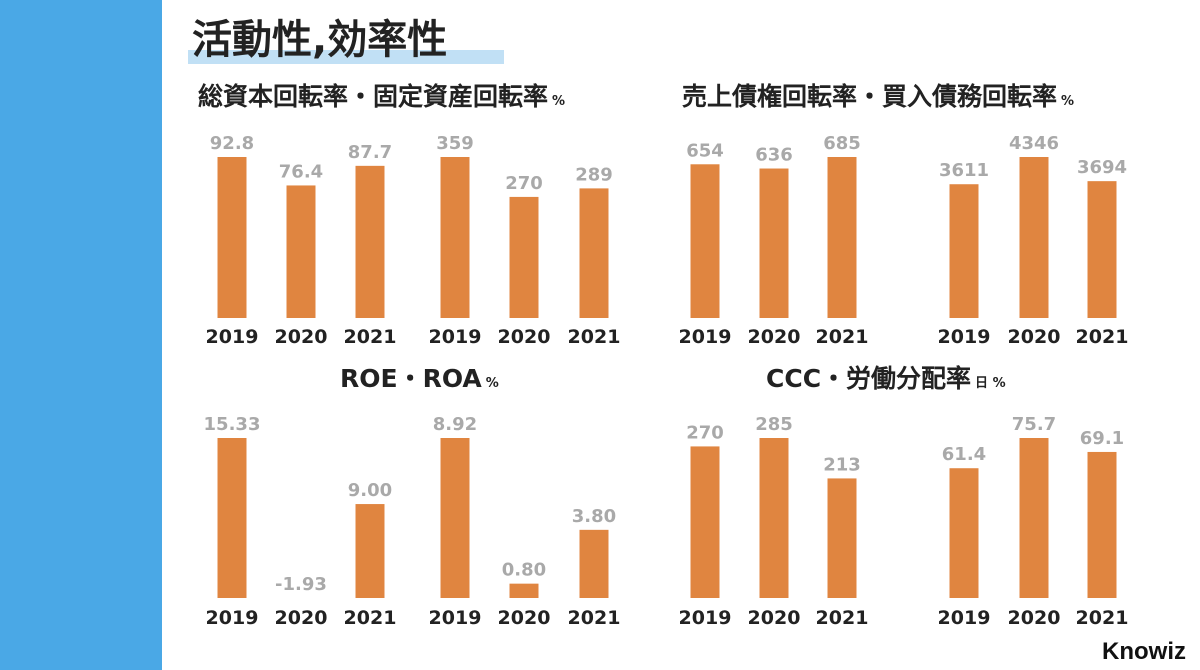 The width and height of the screenshot is (1200, 670). I want to click on panel-title-roe-roa: ROE・ROA%, so click(419, 381).